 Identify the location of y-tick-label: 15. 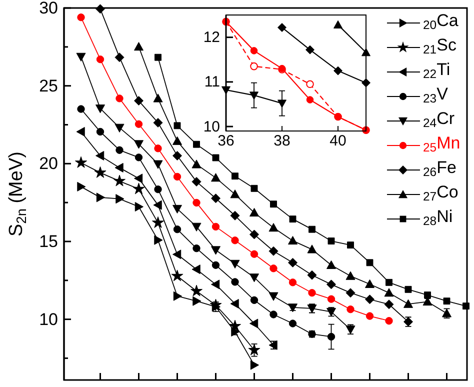
(48, 241).